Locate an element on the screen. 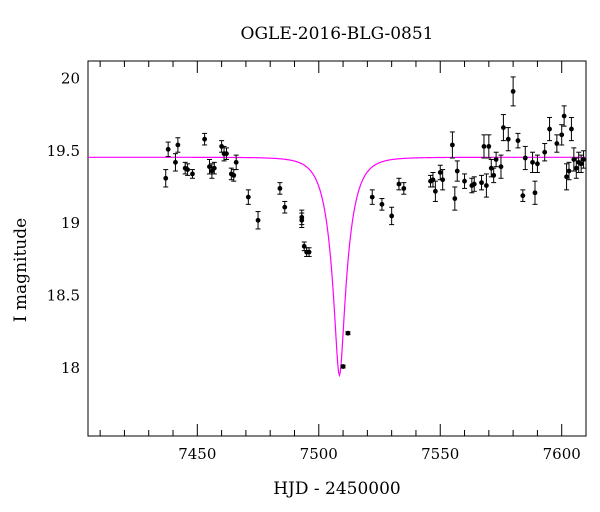 Image resolution: width=600 pixels, height=512 pixels. y-axis-label: I magnitude is located at coordinates (21, 270).